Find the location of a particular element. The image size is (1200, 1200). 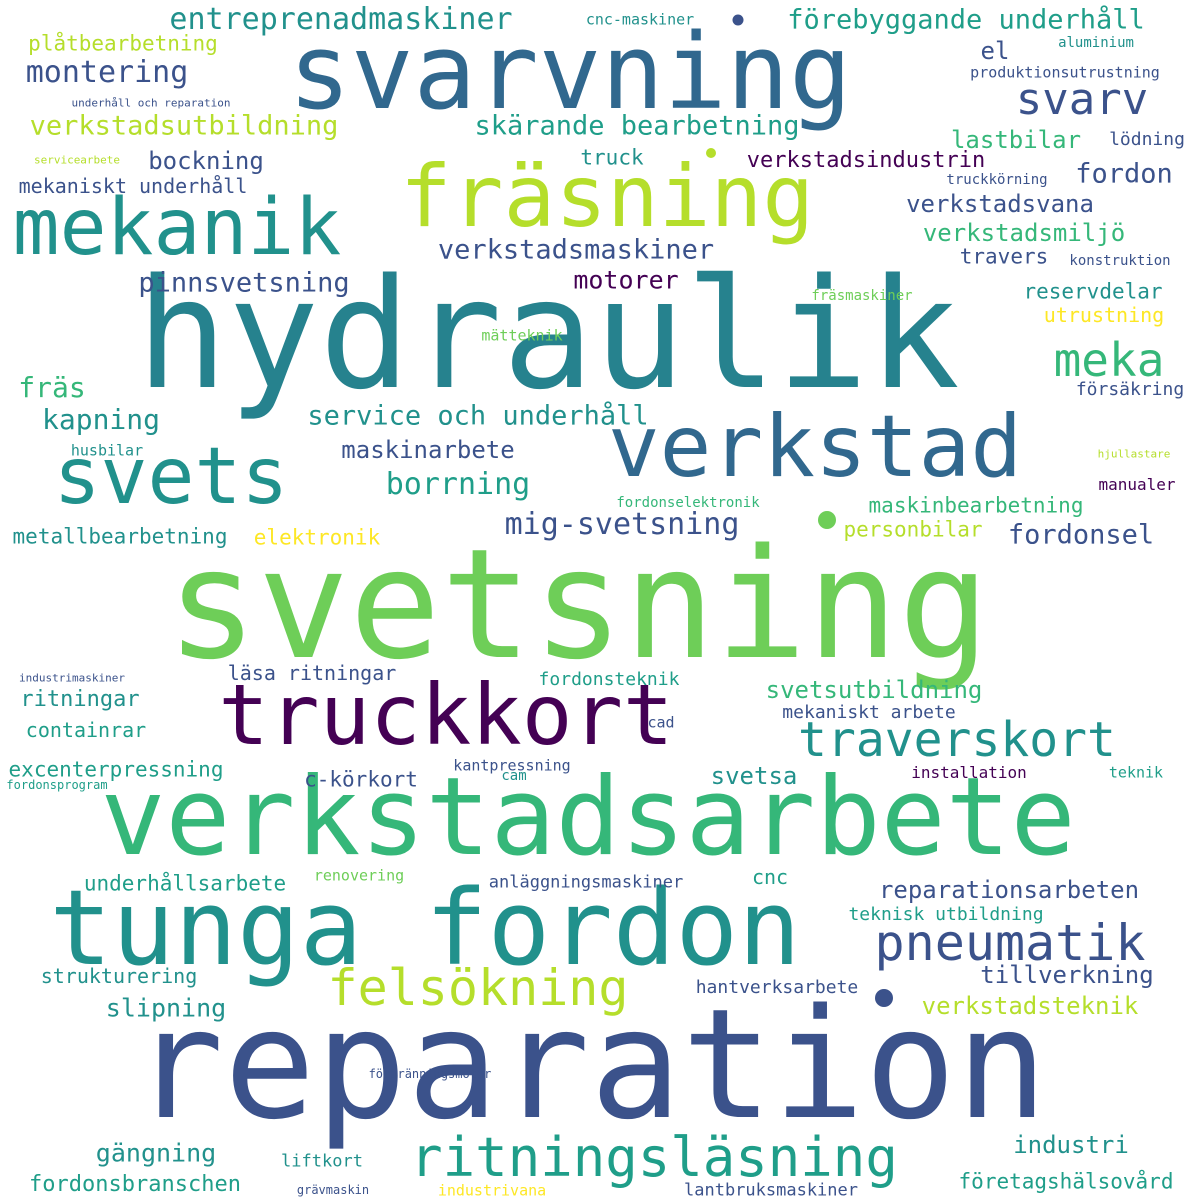

word-forebyggande-underhall: förebyggande underhåll is located at coordinates (966, 20).